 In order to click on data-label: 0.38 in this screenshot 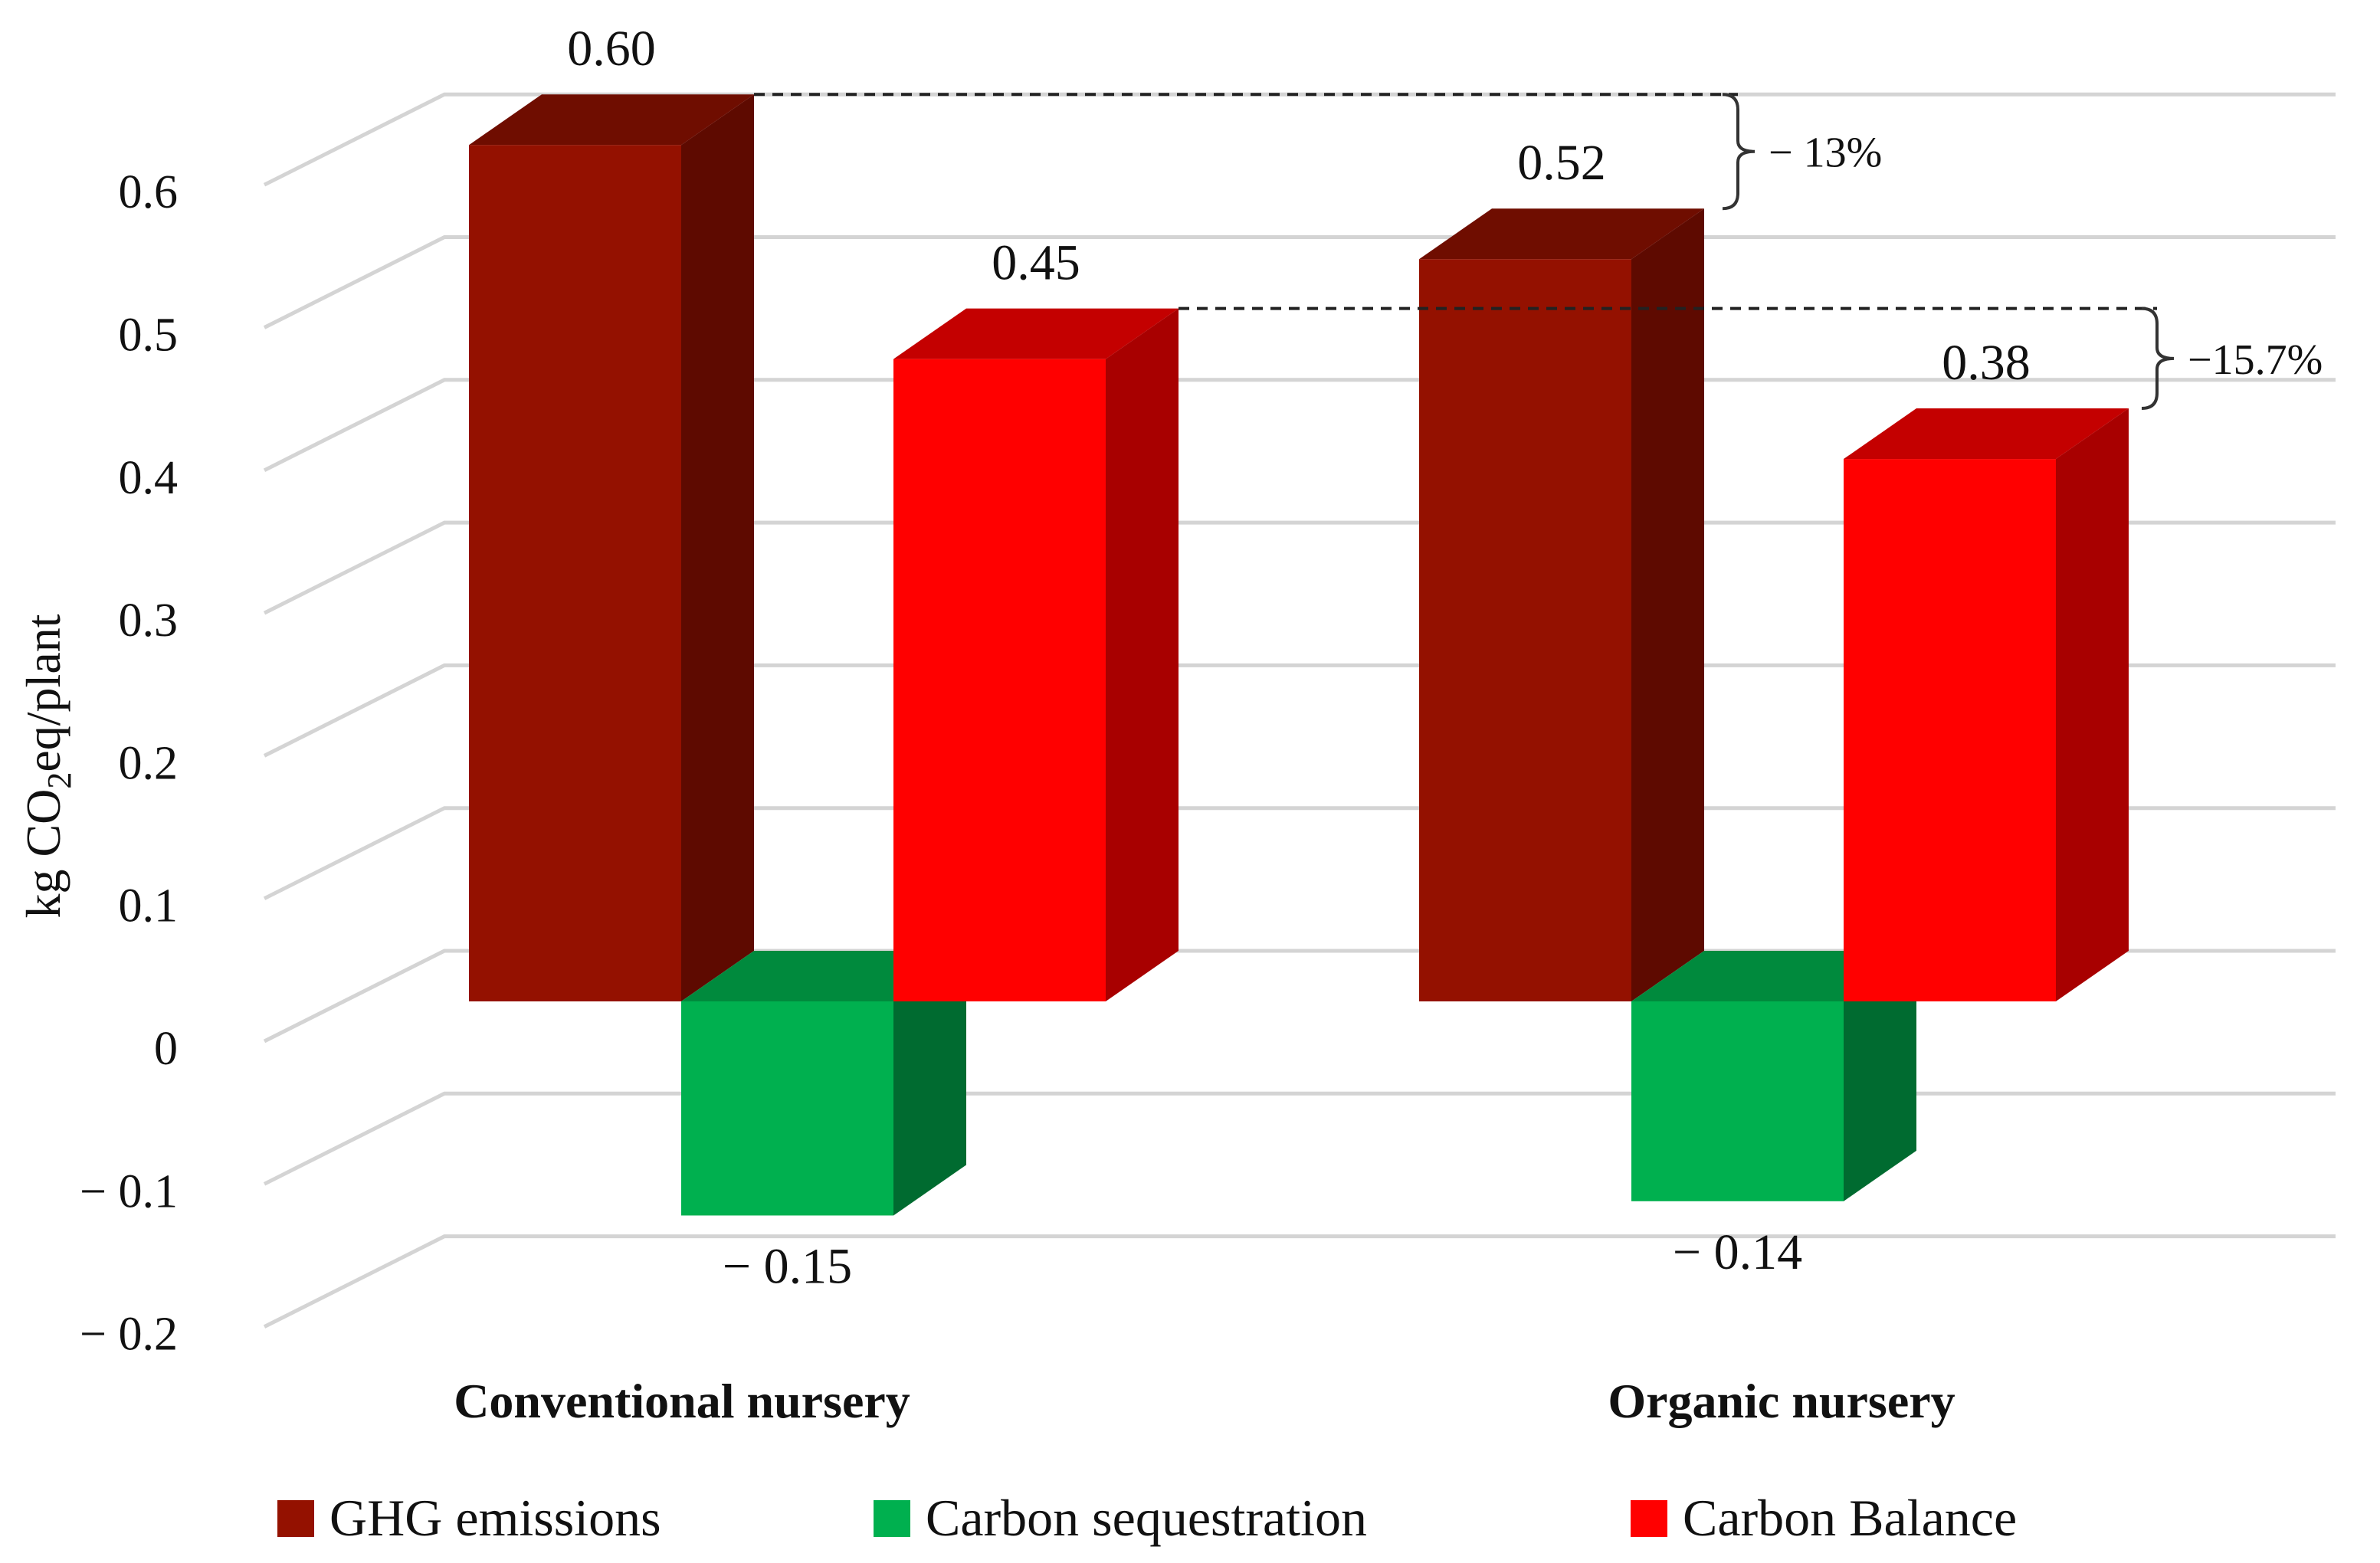, I will do `click(1986, 363)`.